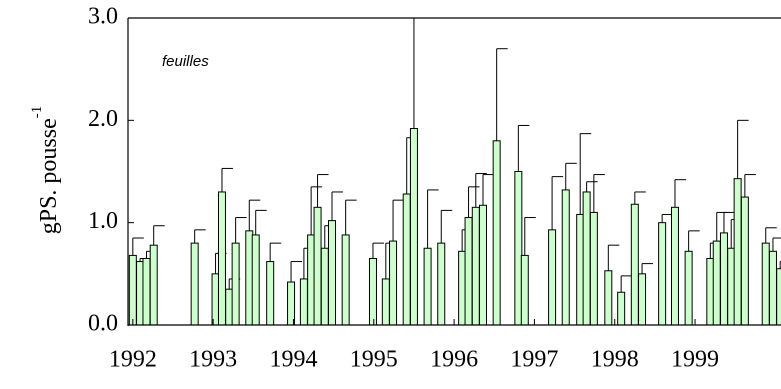 The image size is (781, 389). What do you see at coordinates (49, 176) in the screenshot?
I see `y-axis-label-text: gPS. pousse` at bounding box center [49, 176].